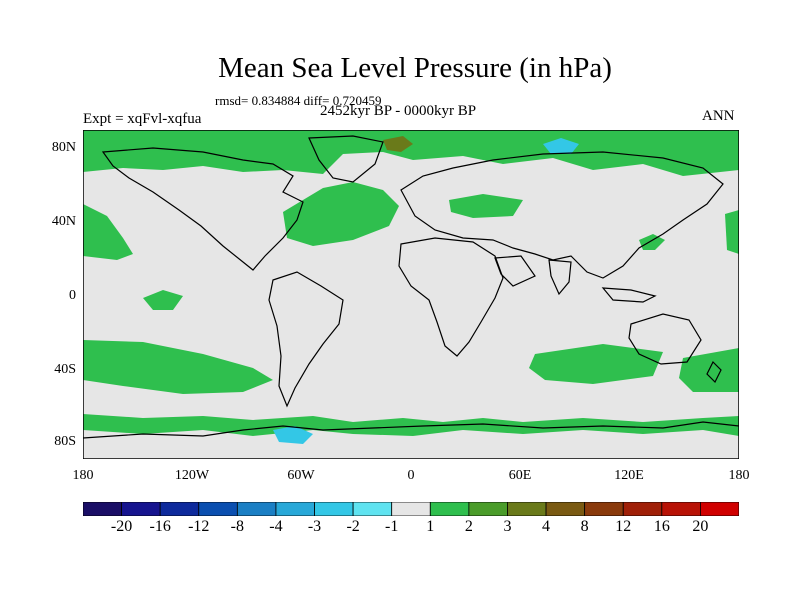 This screenshot has height=600, width=800. I want to click on lat-label-80s: 80S, so click(65, 441).